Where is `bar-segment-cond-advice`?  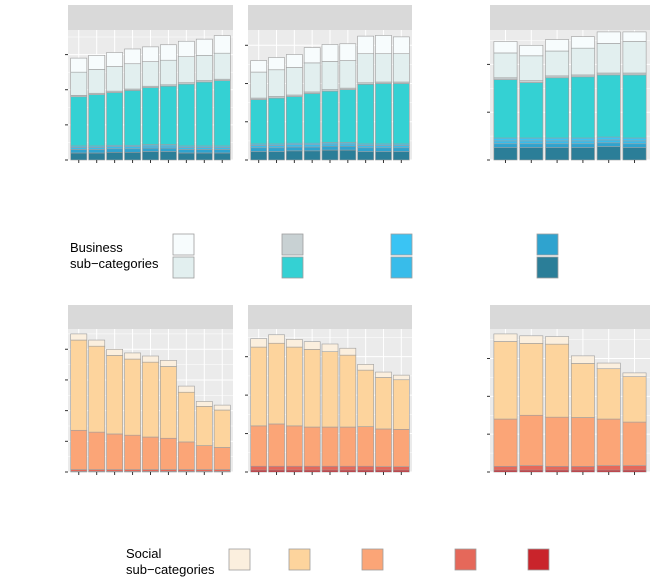 bar-segment-cond-advice is located at coordinates (582, 139).